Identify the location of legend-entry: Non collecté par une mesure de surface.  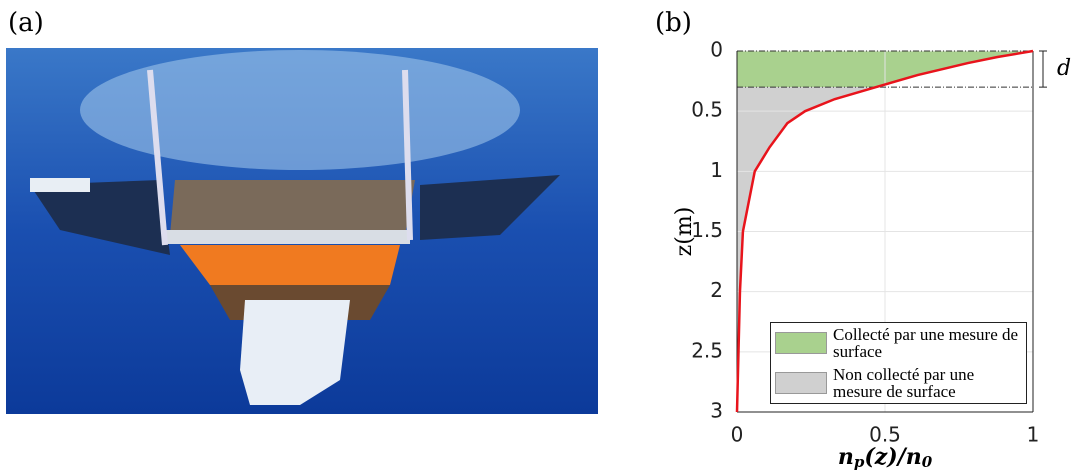
(898, 383).